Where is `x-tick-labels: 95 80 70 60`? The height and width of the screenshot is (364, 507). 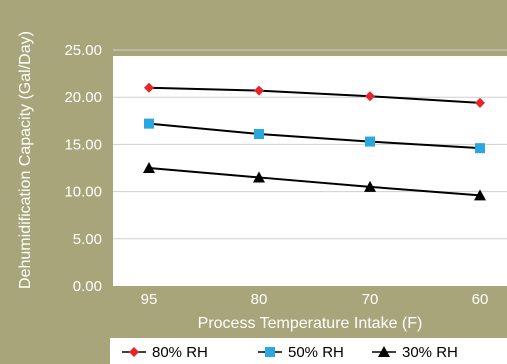
x-tick-labels: 95 80 70 60 is located at coordinates (315, 299).